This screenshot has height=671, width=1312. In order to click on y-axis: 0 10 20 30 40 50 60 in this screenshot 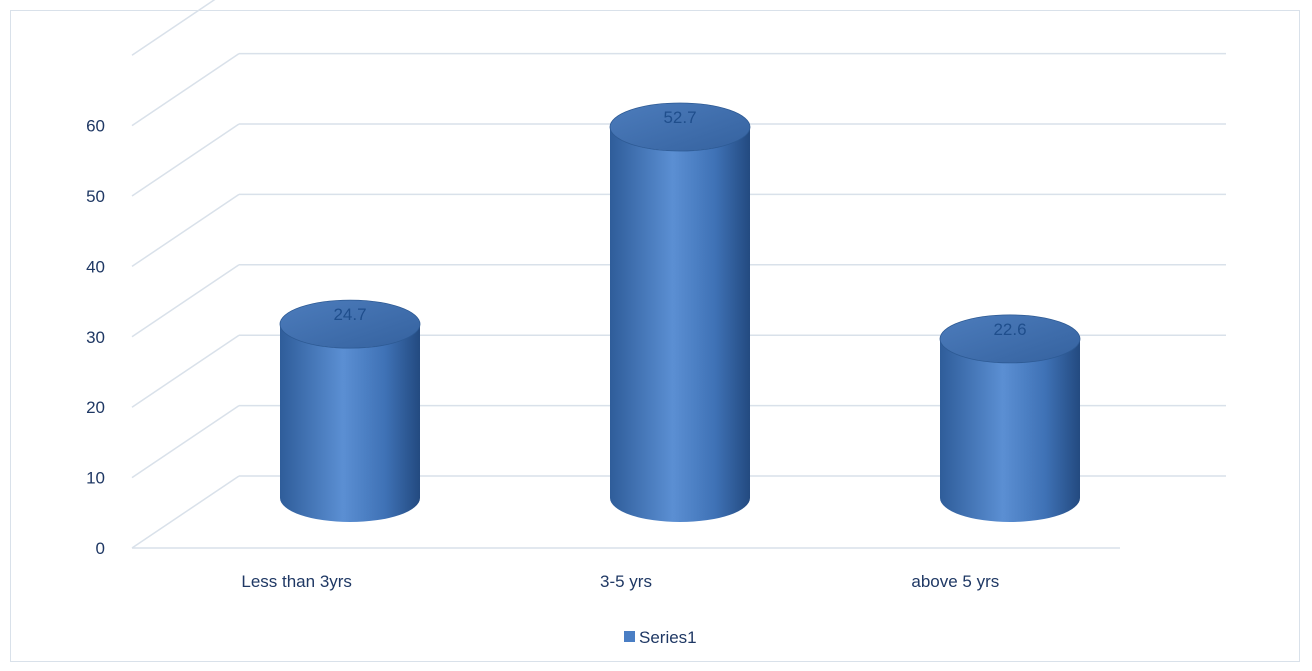, I will do `click(95, 337)`.